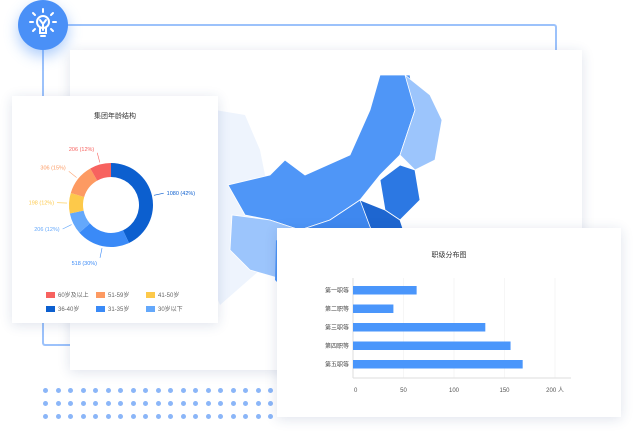 This screenshot has width=634, height=434. What do you see at coordinates (504, 391) in the screenshot?
I see `x-tick-label: 150` at bounding box center [504, 391].